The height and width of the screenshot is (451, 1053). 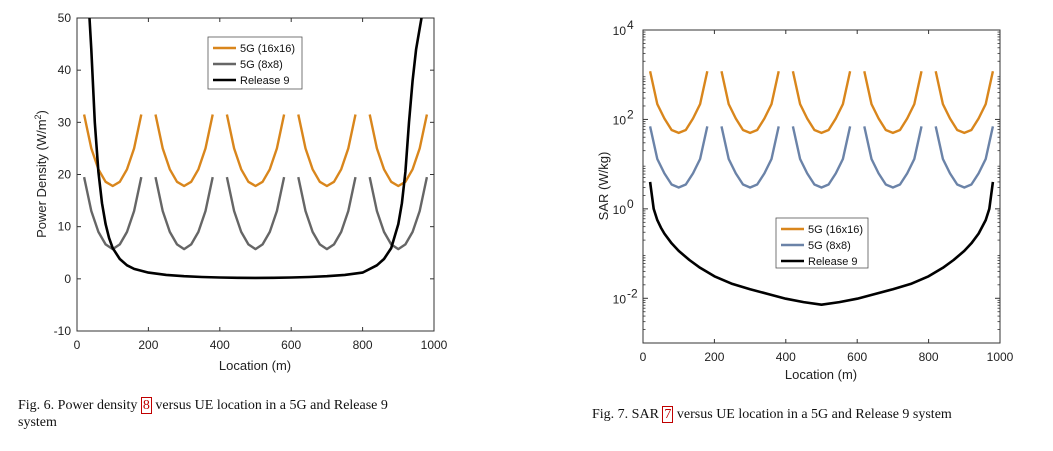 What do you see at coordinates (79, 405) in the screenshot?
I see `caption-text: Fig. 6. Power density` at bounding box center [79, 405].